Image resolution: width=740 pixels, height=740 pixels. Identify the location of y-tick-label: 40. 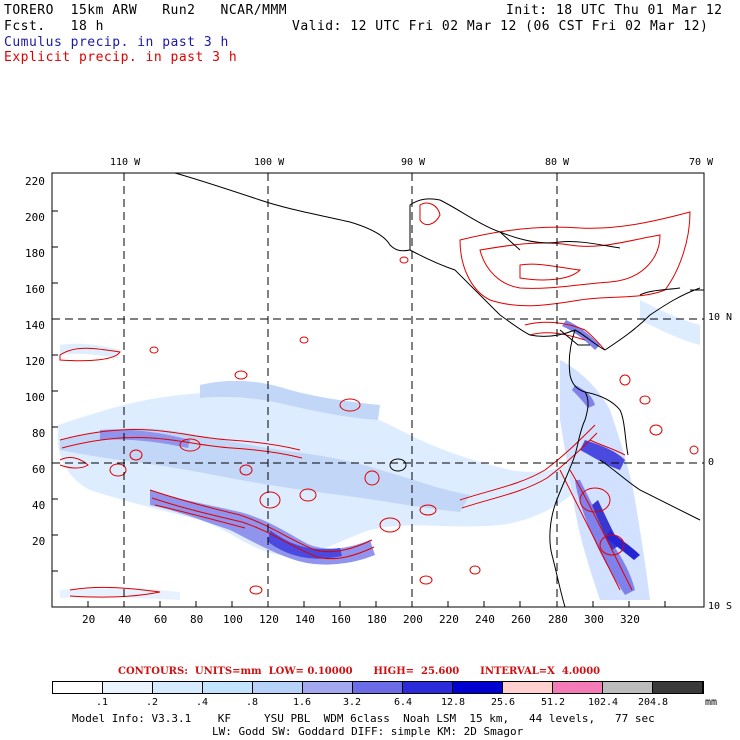
(39, 505).